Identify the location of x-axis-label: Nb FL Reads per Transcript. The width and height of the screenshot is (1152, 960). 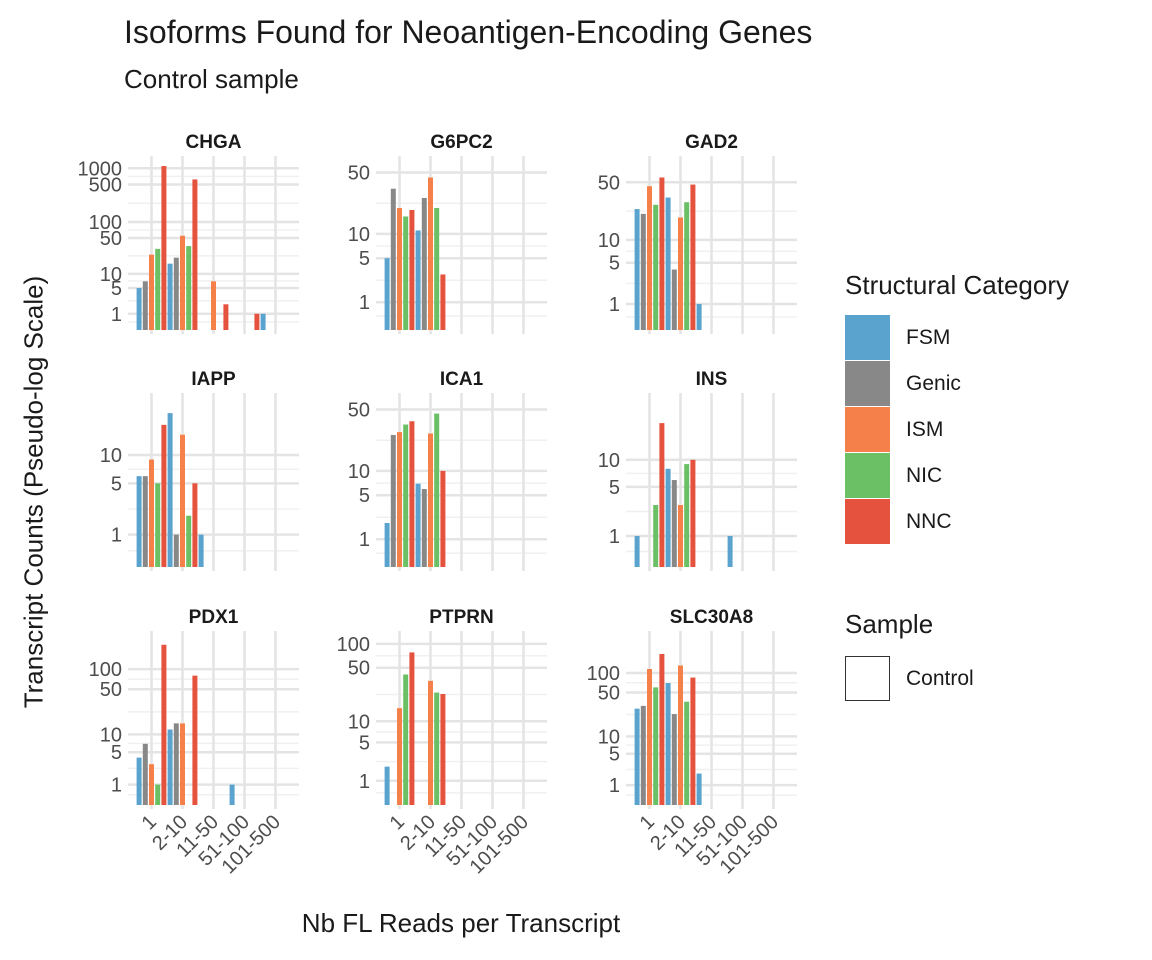
(461, 923).